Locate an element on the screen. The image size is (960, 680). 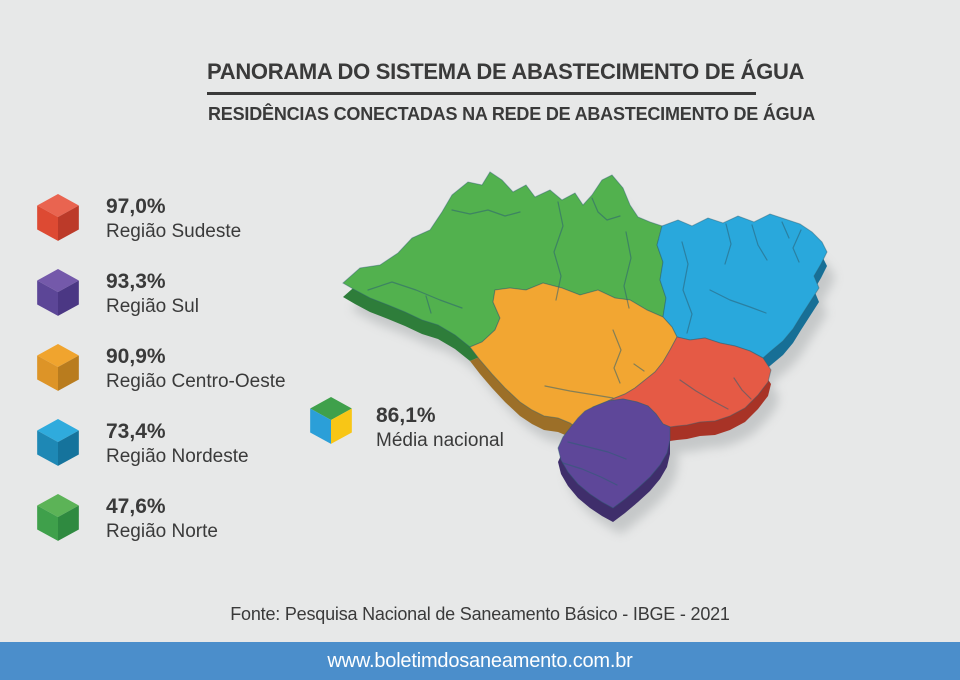
cube-icon-sudeste is located at coordinates (58, 217).